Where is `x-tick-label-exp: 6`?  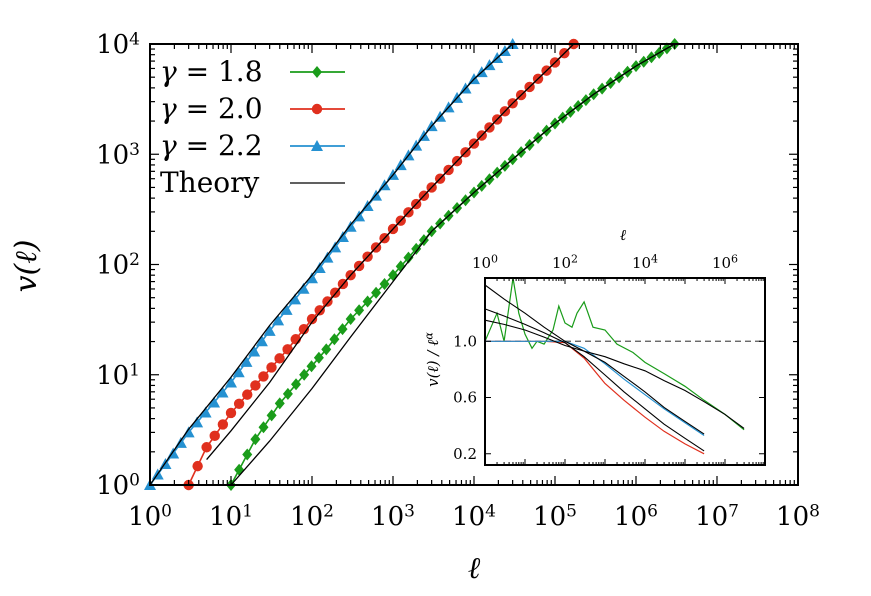 x-tick-label-exp: 6 is located at coordinates (652, 512).